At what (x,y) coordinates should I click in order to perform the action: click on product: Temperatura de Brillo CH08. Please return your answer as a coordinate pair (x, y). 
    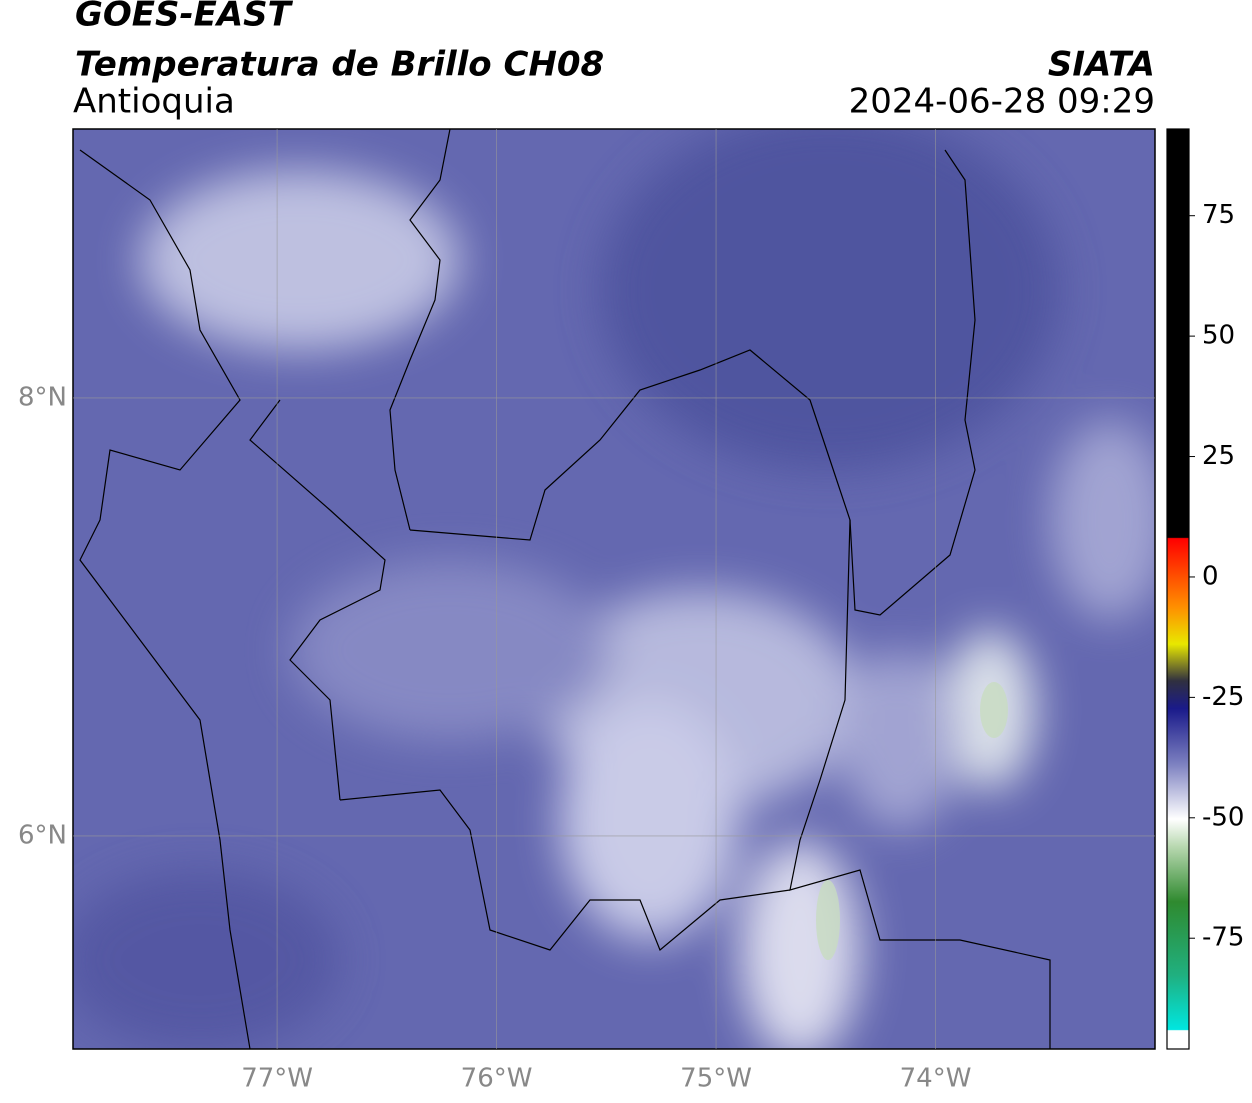
    Looking at the image, I should click on (339, 65).